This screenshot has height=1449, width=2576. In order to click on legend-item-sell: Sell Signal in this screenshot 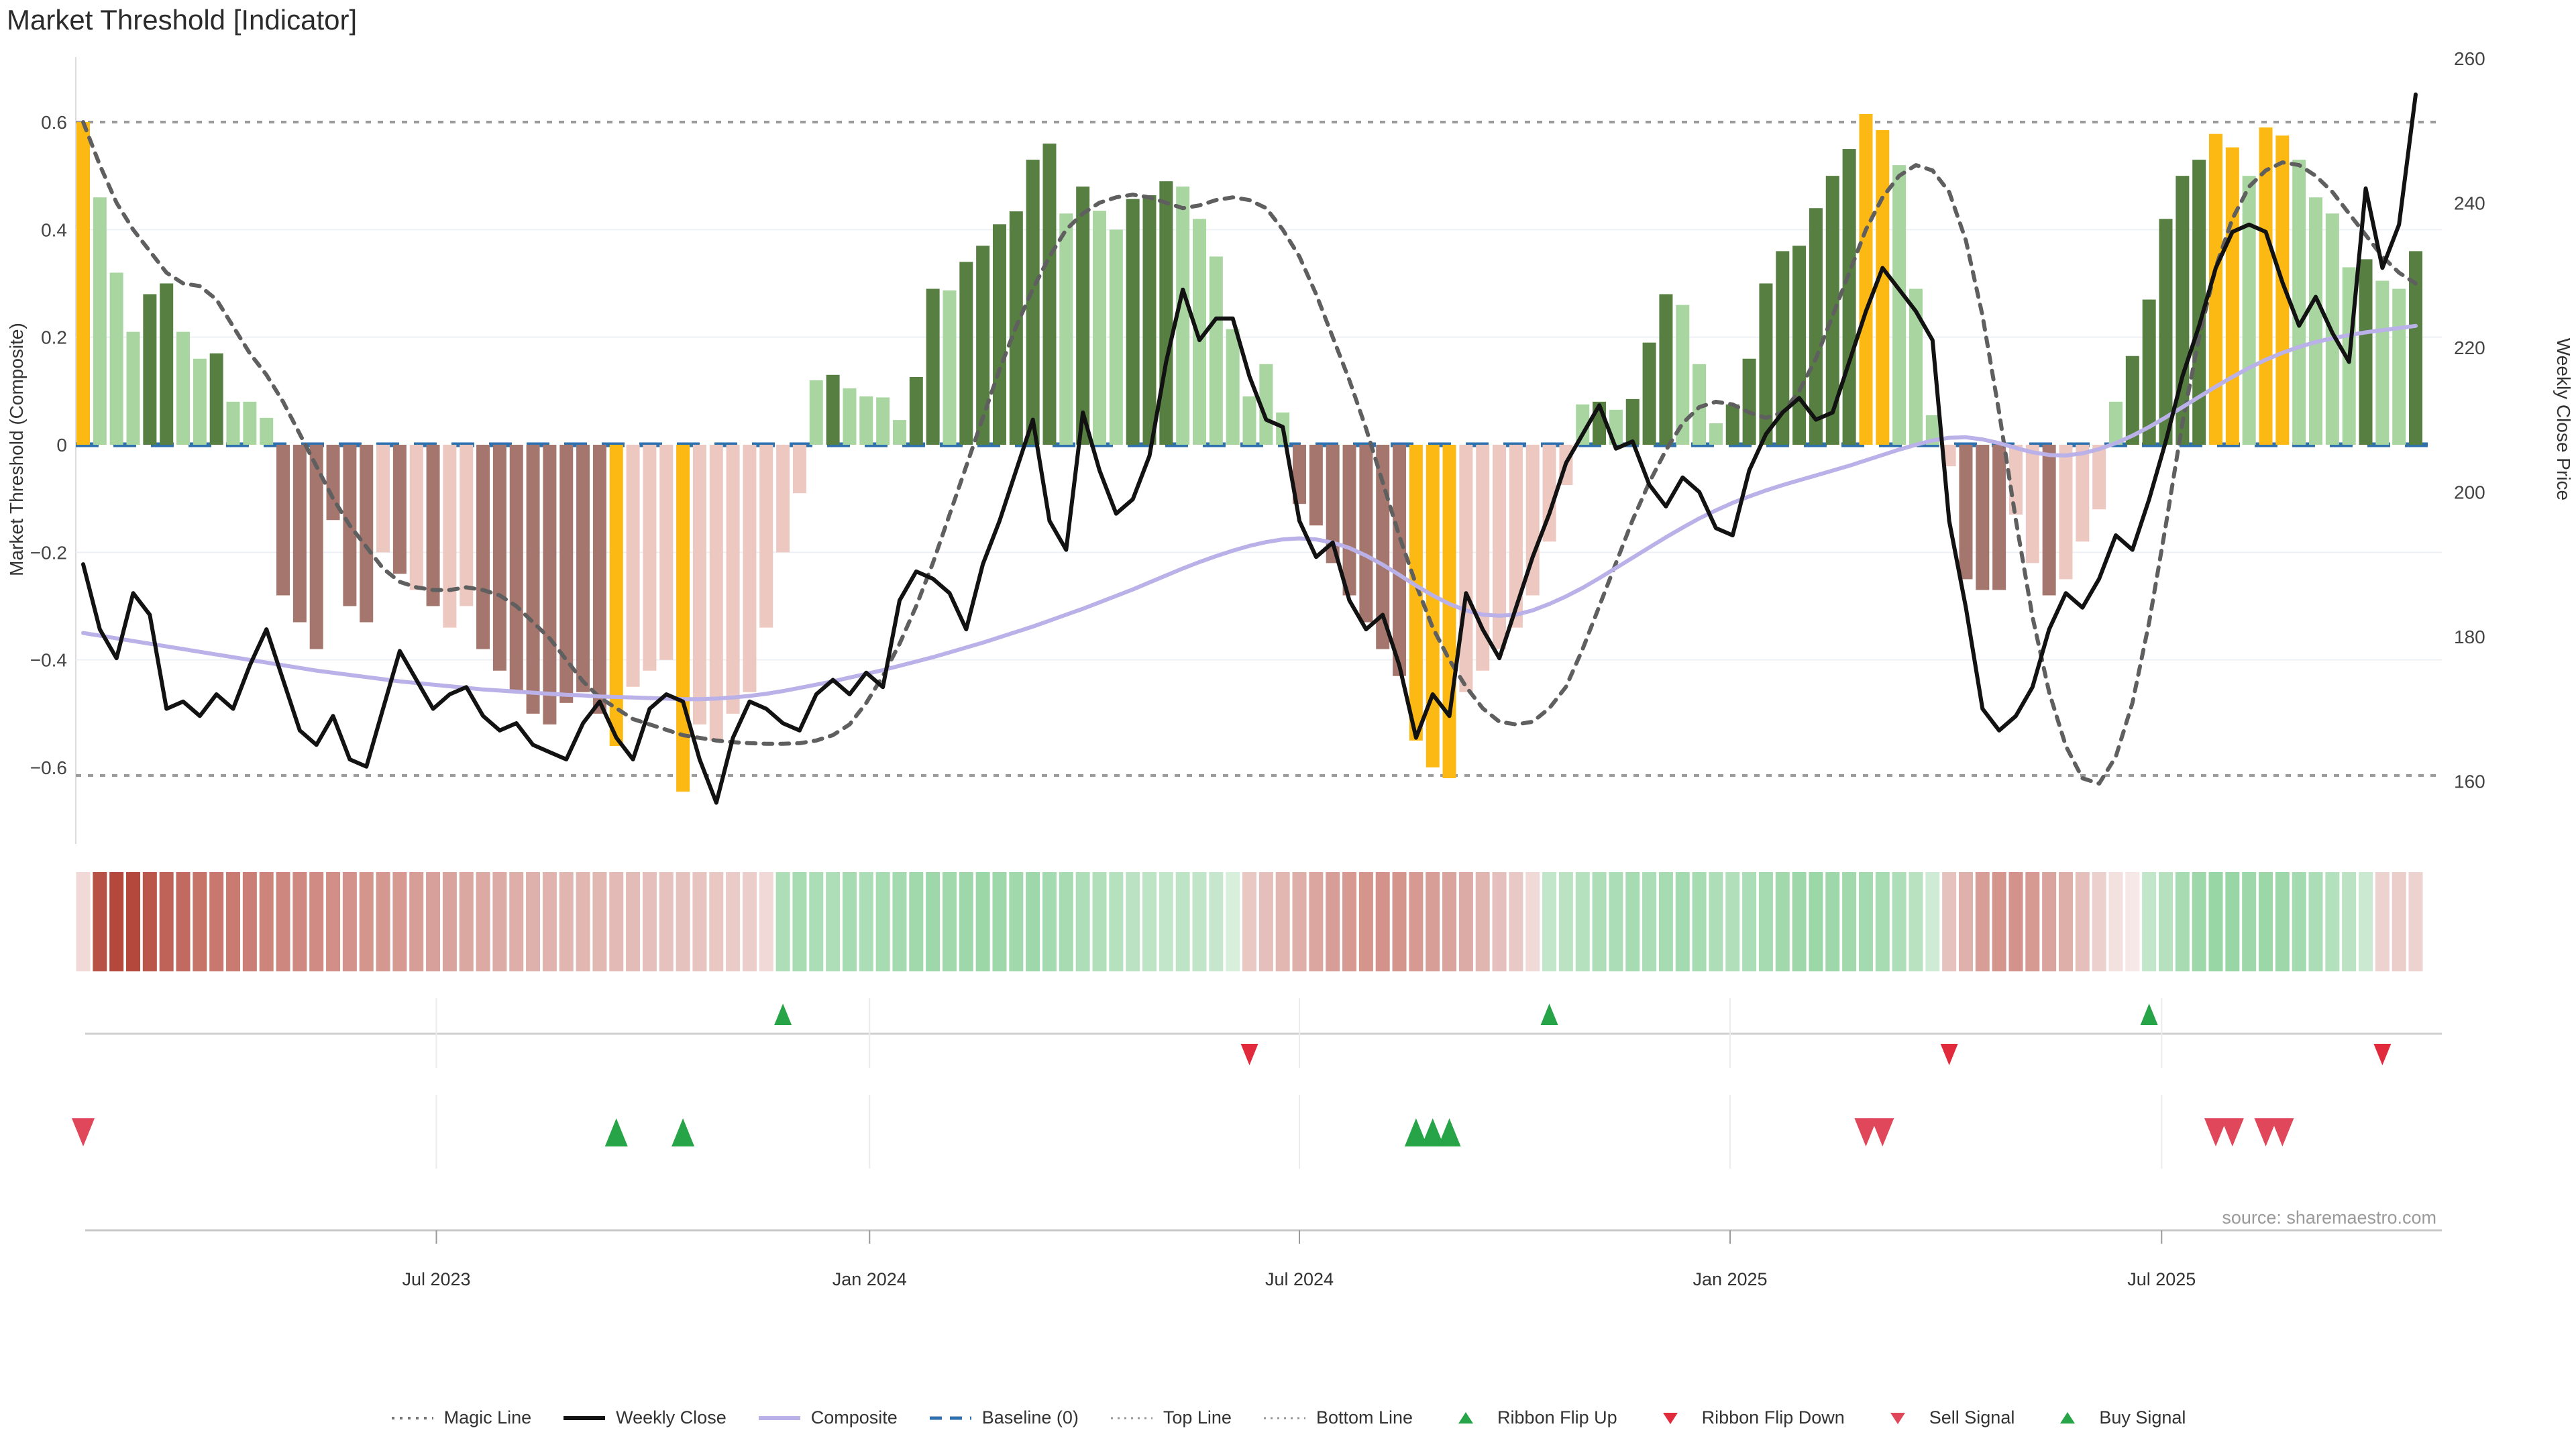, I will do `click(1945, 1417)`.